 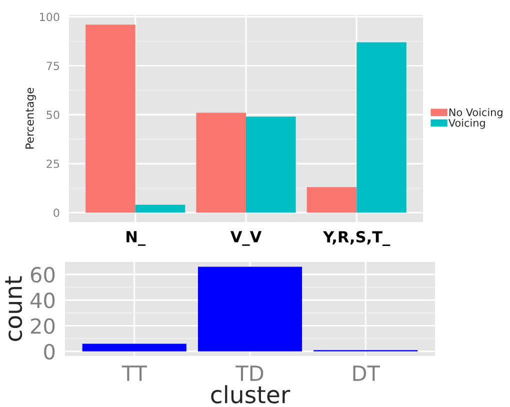 I want to click on y-tick-label: 100, so click(x=50, y=17).